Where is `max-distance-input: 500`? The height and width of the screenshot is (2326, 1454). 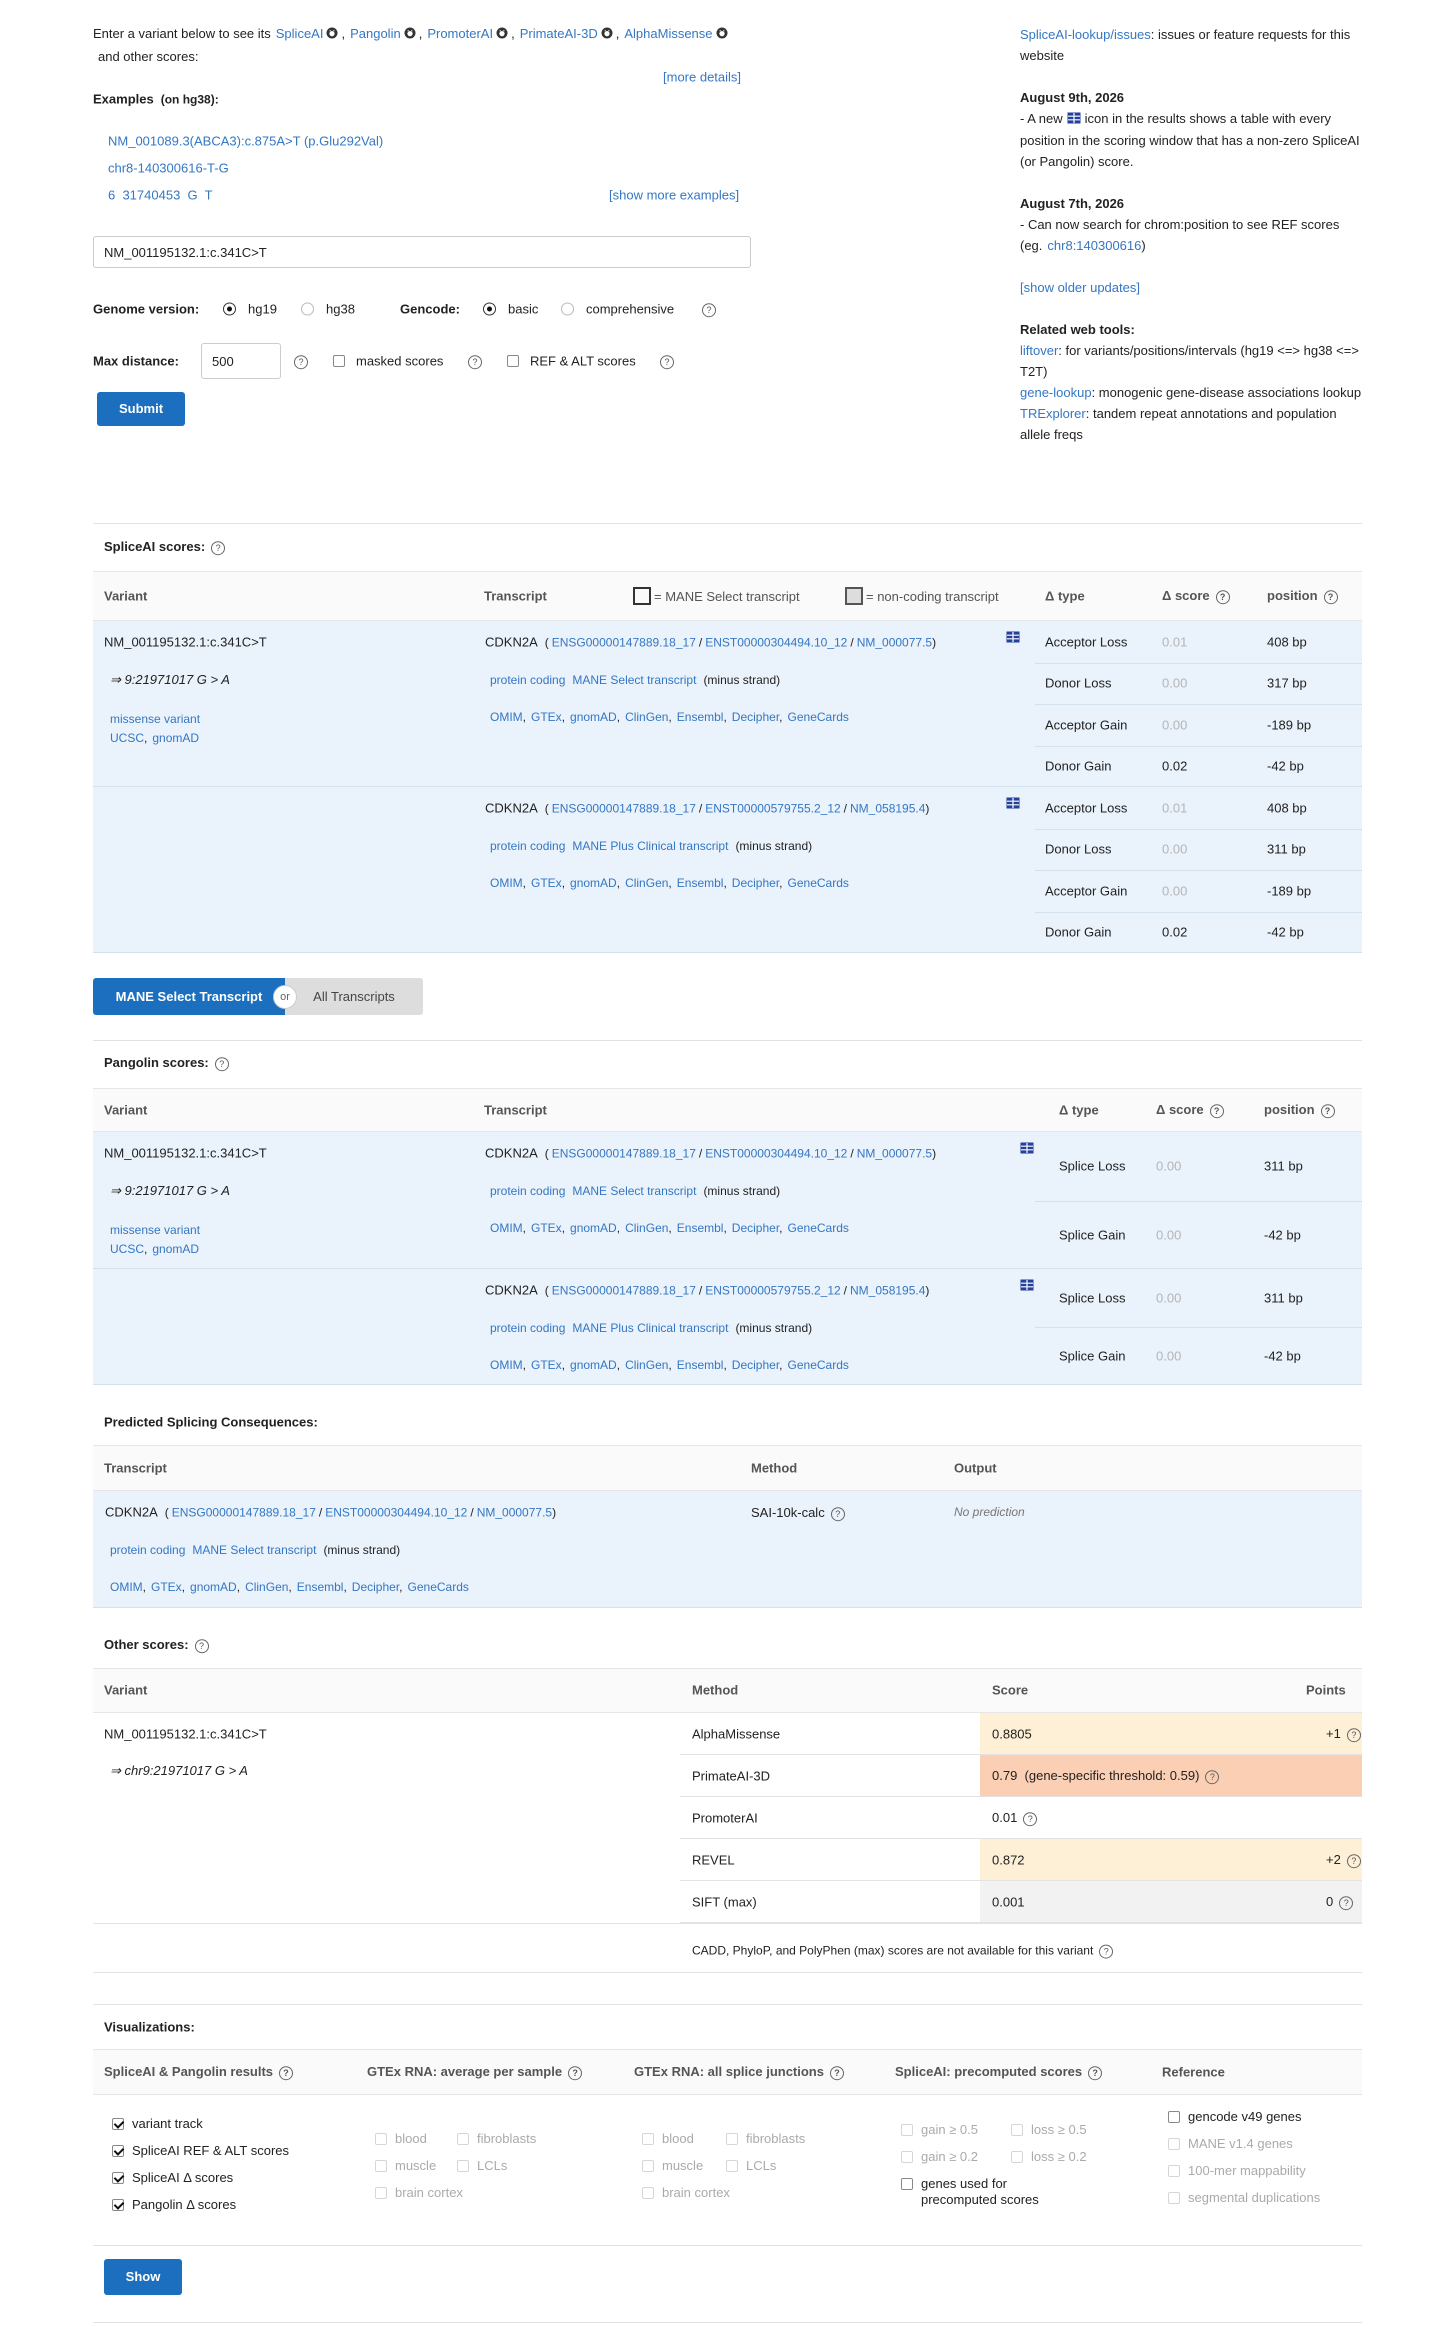 max-distance-input: 500 is located at coordinates (241, 361).